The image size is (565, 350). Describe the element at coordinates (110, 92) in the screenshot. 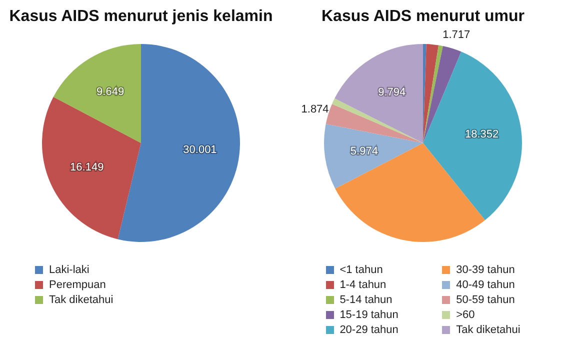

I see `data-label: 9.649` at that location.